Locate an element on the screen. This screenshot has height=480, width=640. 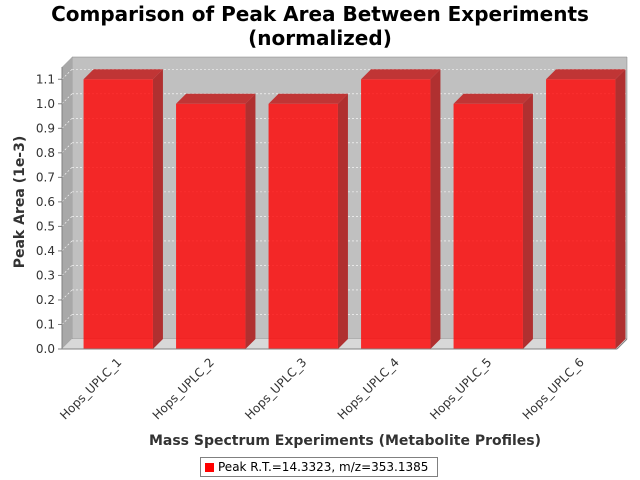
y-tick-label: 0.4 is located at coordinates (45, 251).